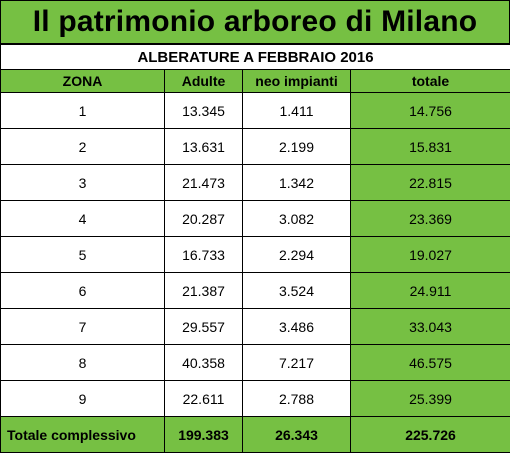 This screenshot has width=510, height=453. I want to click on cell-zona: 1, so click(83, 111).